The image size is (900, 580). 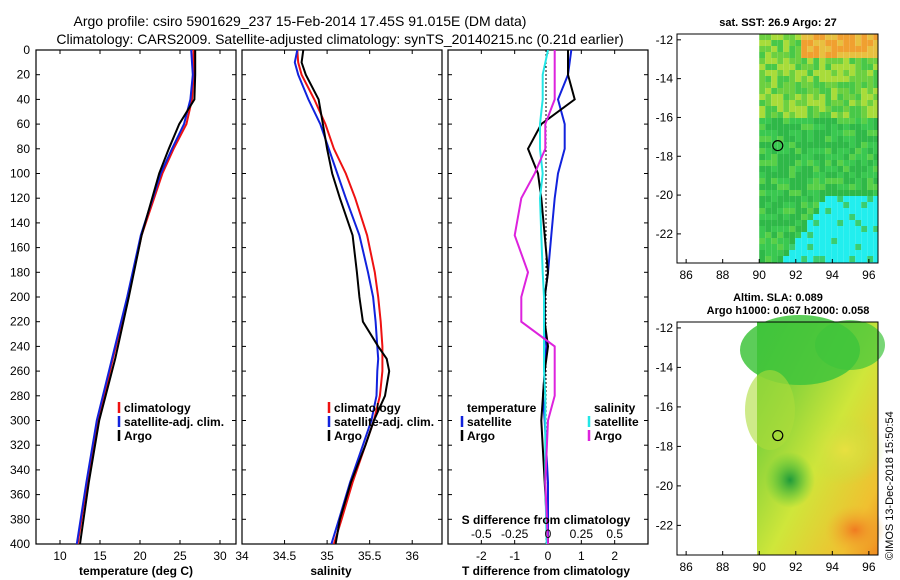 I want to click on depth-tick-label: 200, so click(x=20, y=297).